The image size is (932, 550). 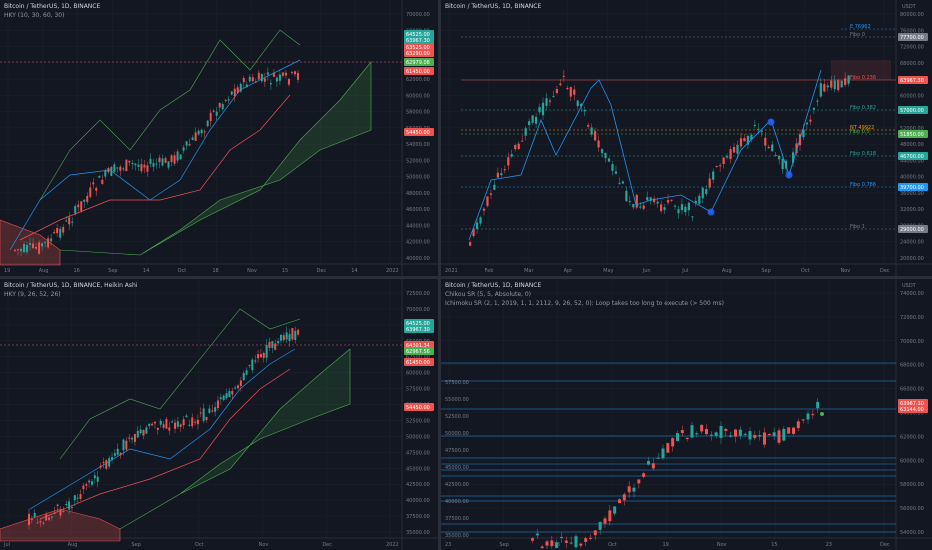 I want to click on indicator-label: HKY (9, 26, 52, 26), so click(x=32, y=294).